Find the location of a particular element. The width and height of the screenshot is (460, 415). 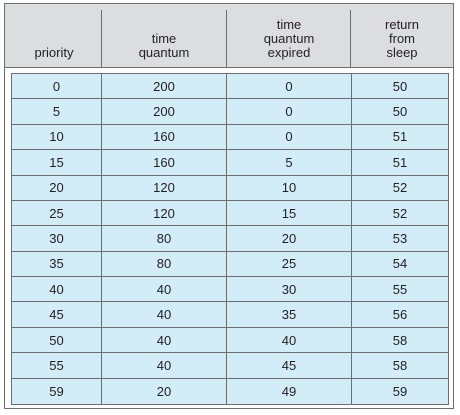

table-row: 45 40 35 56 is located at coordinates (230, 315).